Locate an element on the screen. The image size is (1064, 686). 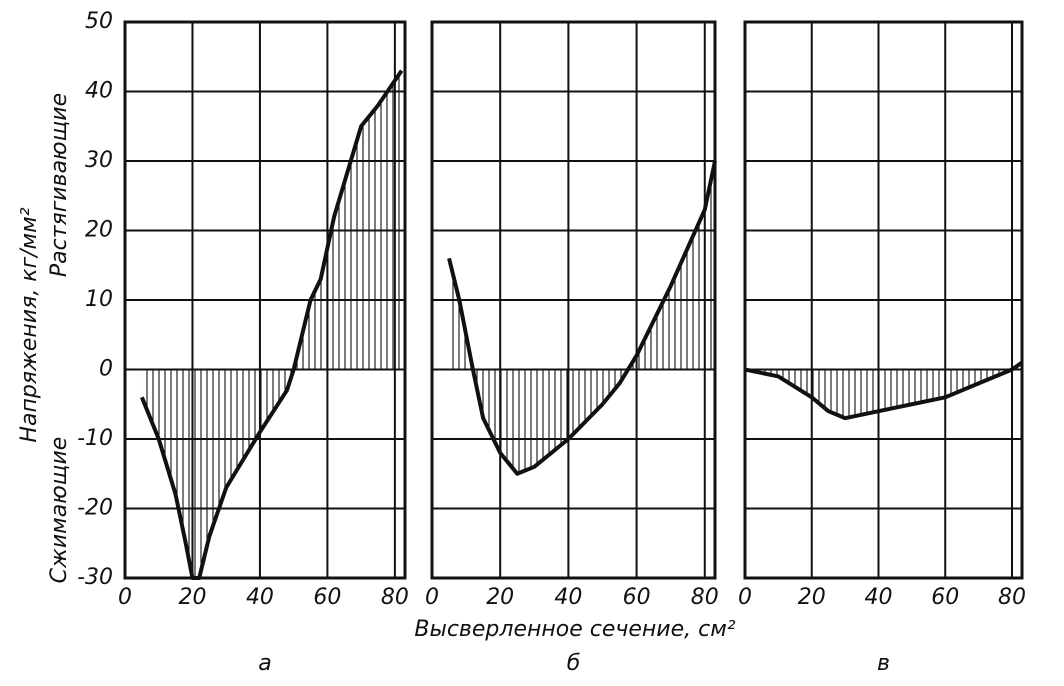
y-axis-label: Напряжения, кг/мм² is located at coordinates (29, 324).